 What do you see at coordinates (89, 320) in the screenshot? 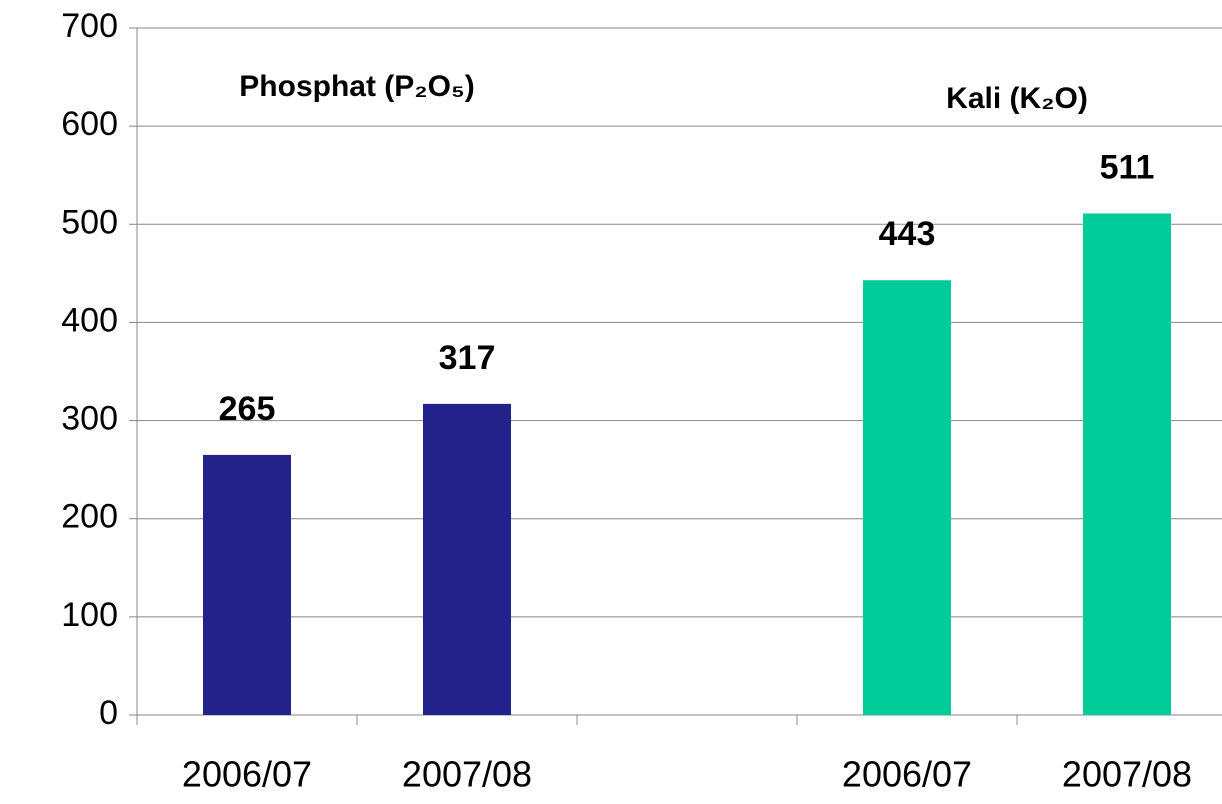
I see `y-tick-label: 400` at bounding box center [89, 320].